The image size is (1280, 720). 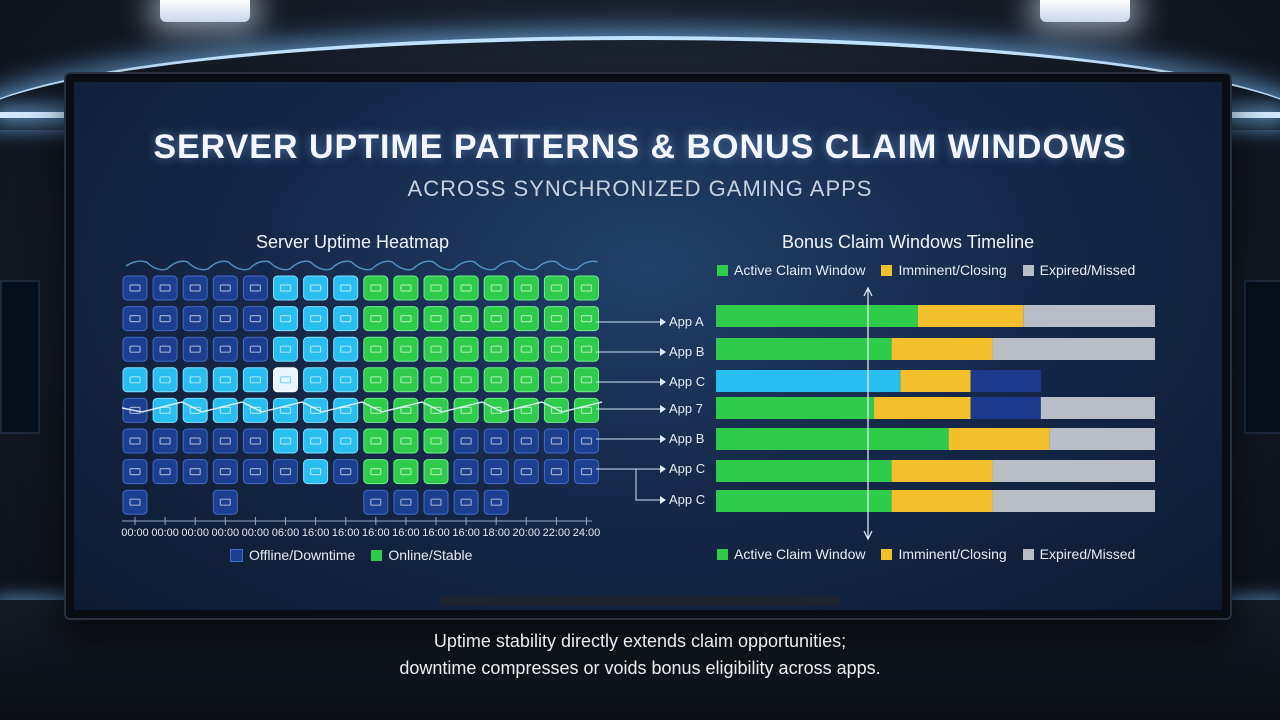 What do you see at coordinates (557, 533) in the screenshot?
I see `x-tick-label: 22:00` at bounding box center [557, 533].